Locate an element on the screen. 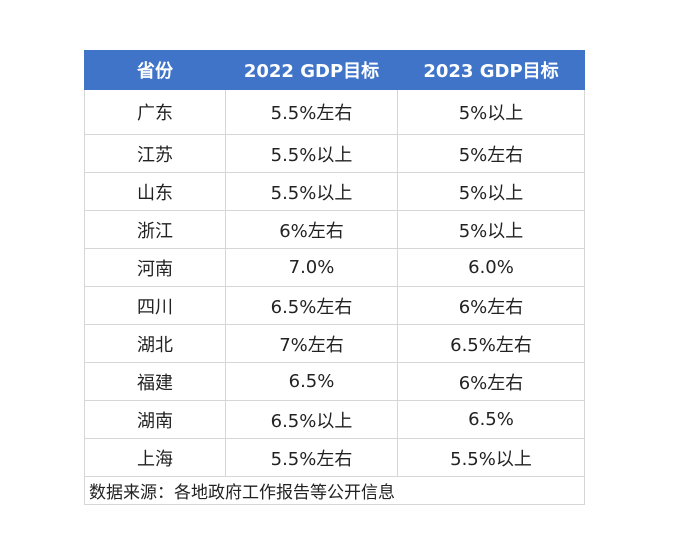  cell-2022-target: 6.5% is located at coordinates (311, 381).